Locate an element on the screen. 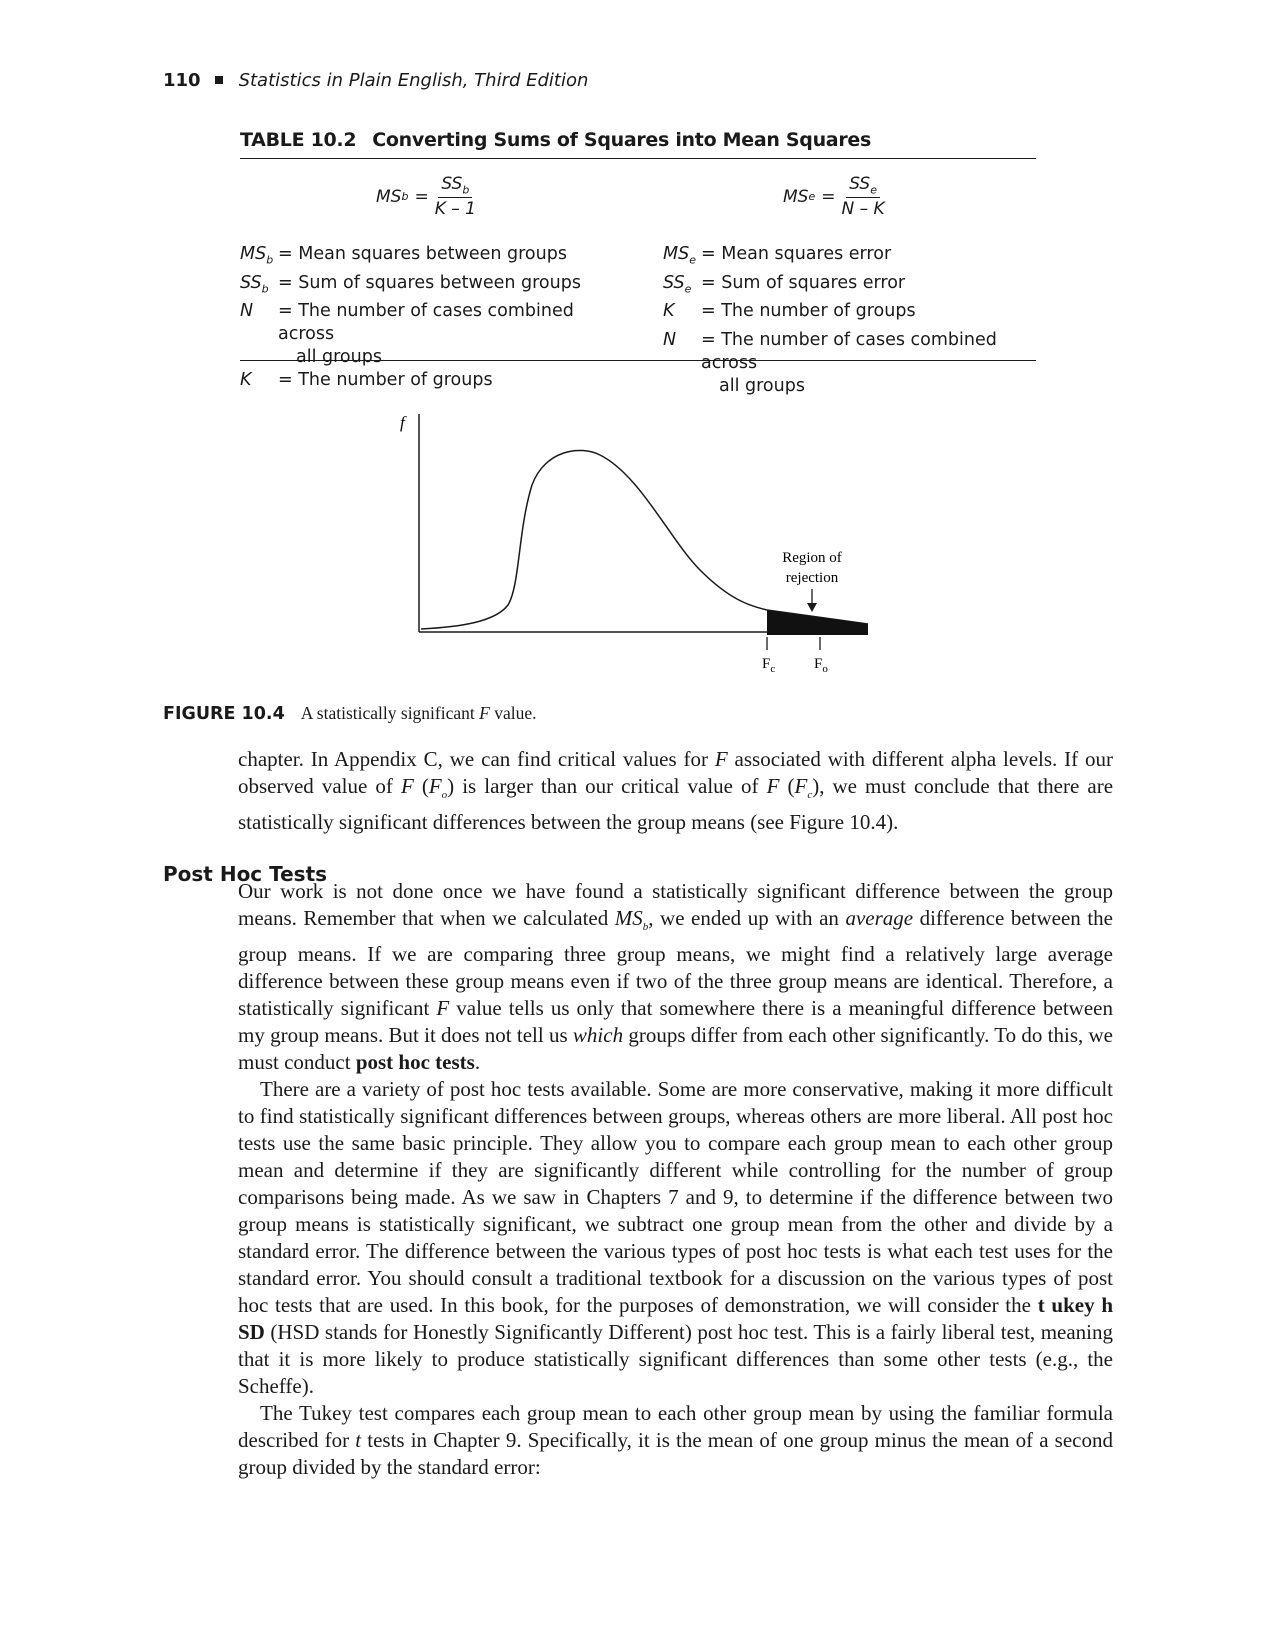  definition-row: MSe = Mean squares error is located at coordinates (837, 257).